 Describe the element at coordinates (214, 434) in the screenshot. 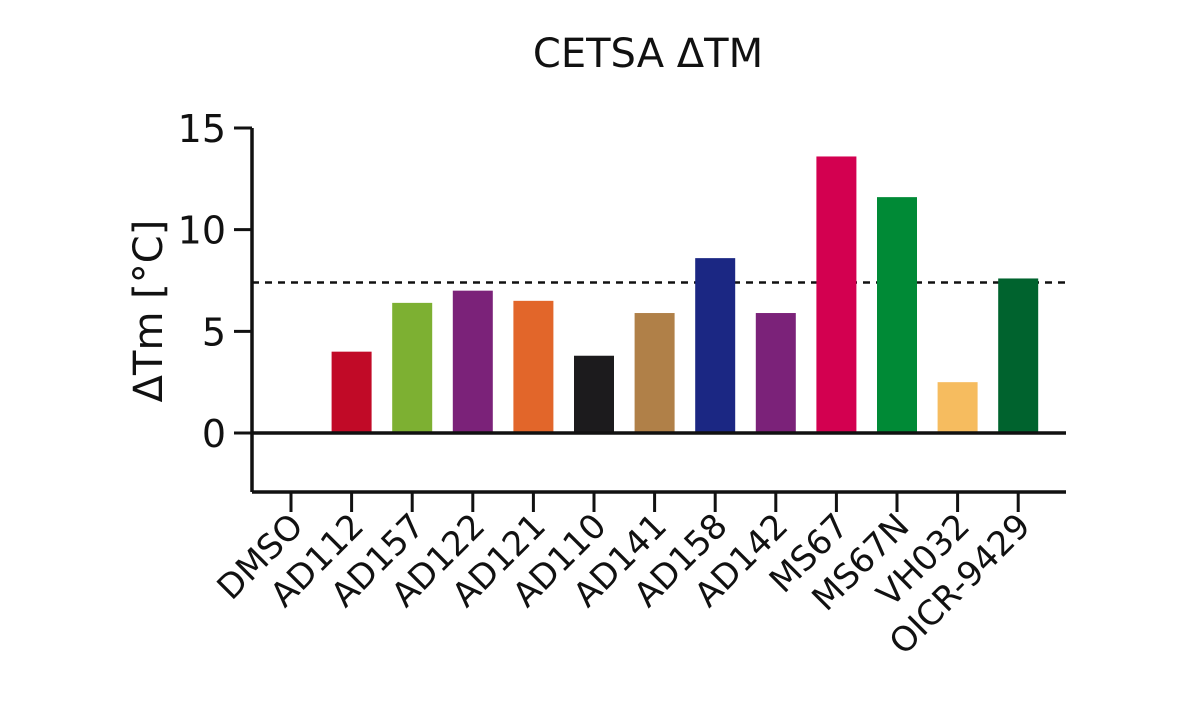

I see `y-tick-label: 0` at that location.